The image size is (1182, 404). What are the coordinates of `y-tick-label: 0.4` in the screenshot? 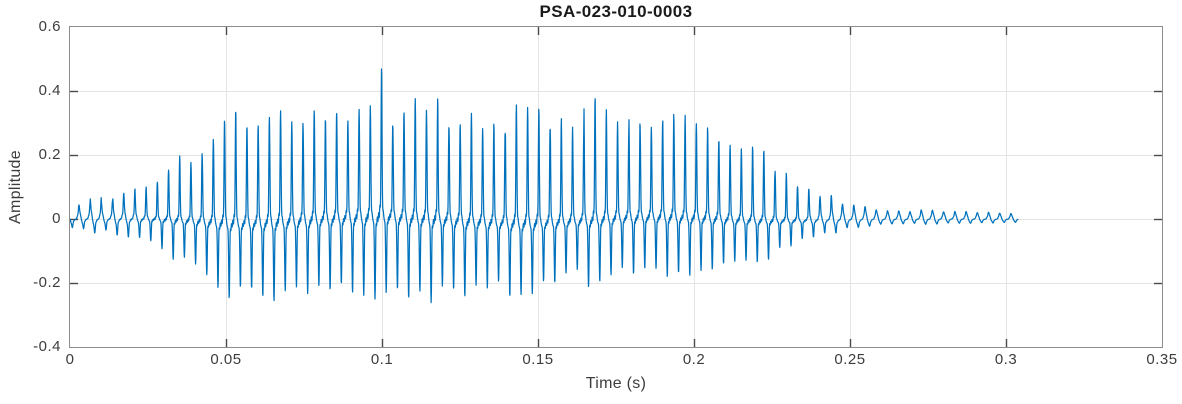 It's located at (49, 90).